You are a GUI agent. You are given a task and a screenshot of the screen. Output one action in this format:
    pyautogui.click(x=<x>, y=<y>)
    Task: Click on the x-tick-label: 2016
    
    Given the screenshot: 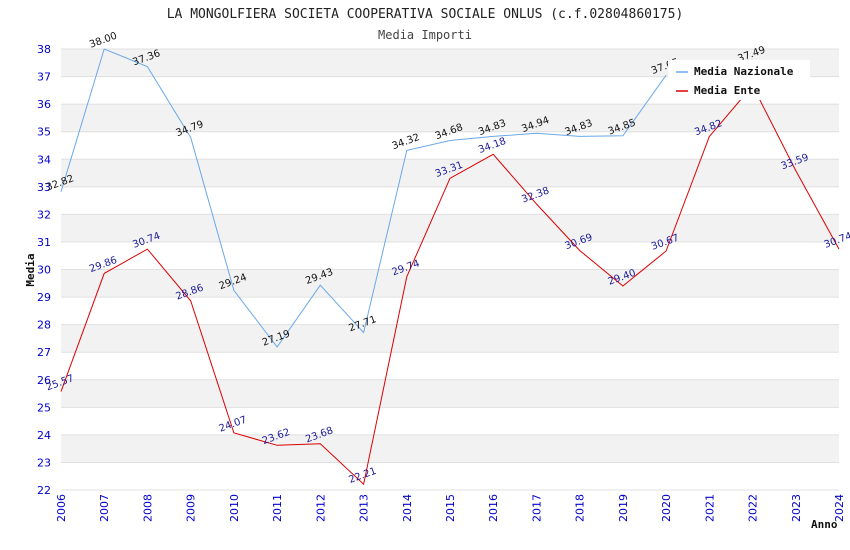 What is the action you would take?
    pyautogui.click(x=493, y=508)
    